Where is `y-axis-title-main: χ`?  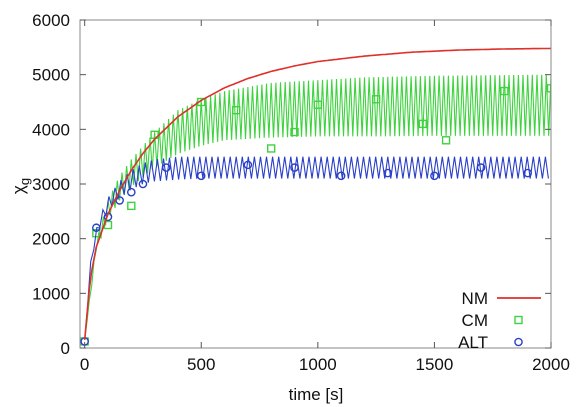
y-axis-title-main: χ is located at coordinates (18, 189).